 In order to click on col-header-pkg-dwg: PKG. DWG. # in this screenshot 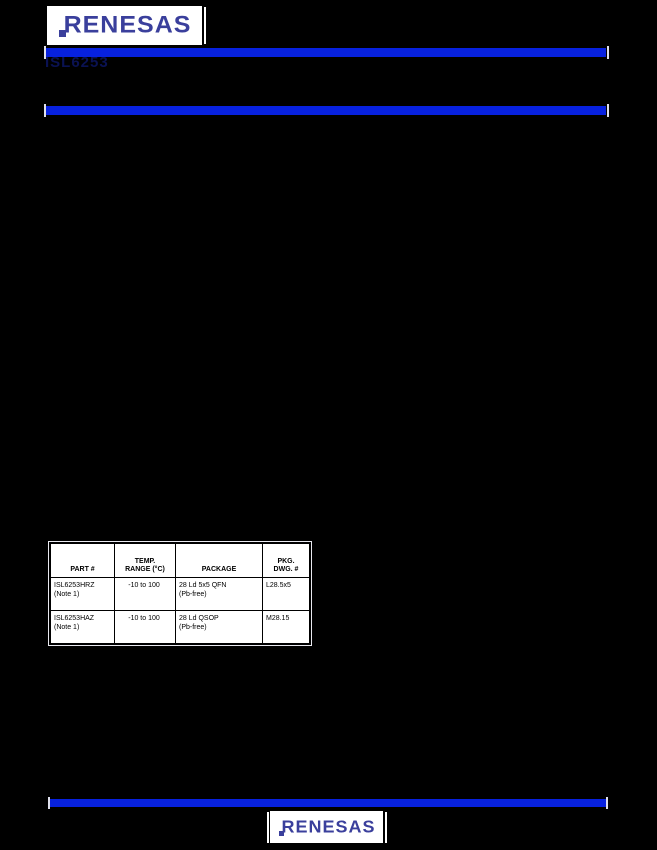, I will do `click(286, 560)`.